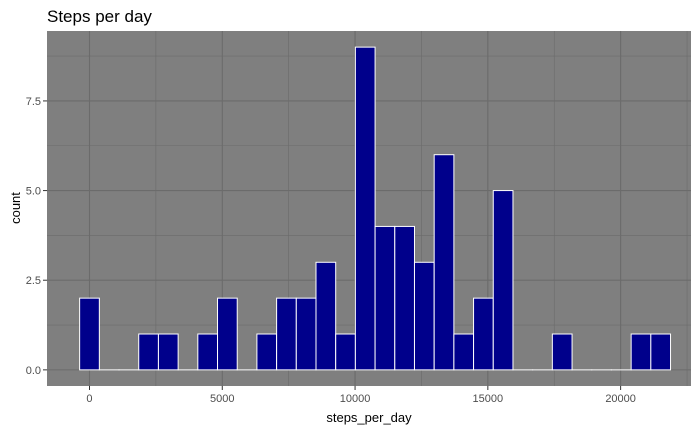 This screenshot has width=700, height=432. I want to click on x-axis-label: steps_per_day, so click(369, 417).